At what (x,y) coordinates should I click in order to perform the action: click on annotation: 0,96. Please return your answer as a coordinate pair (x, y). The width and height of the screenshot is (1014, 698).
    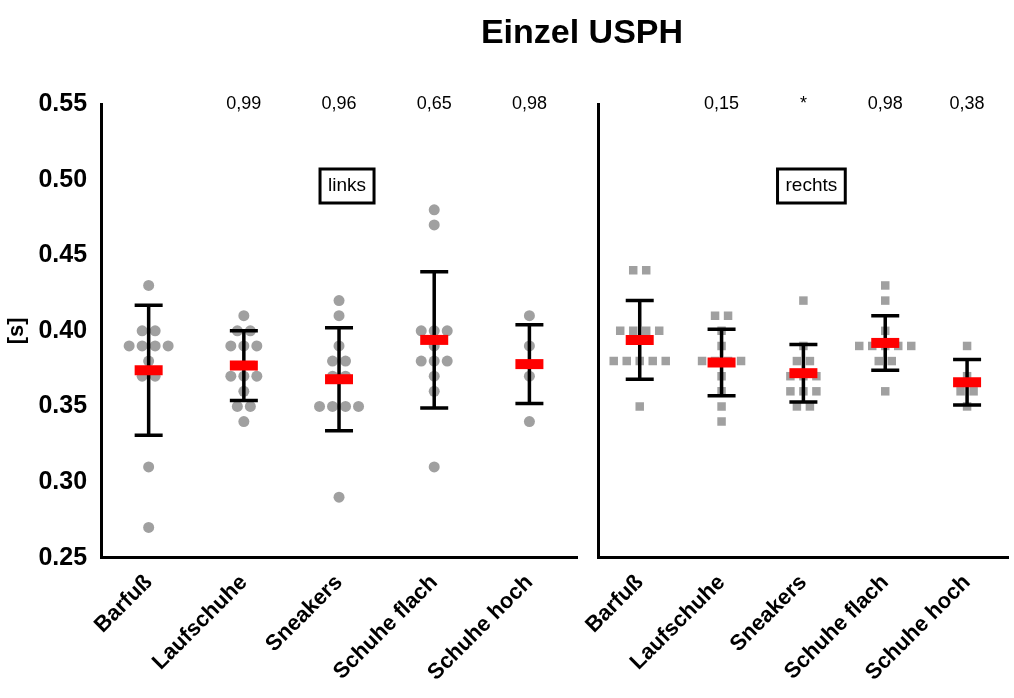
    Looking at the image, I should click on (339, 102).